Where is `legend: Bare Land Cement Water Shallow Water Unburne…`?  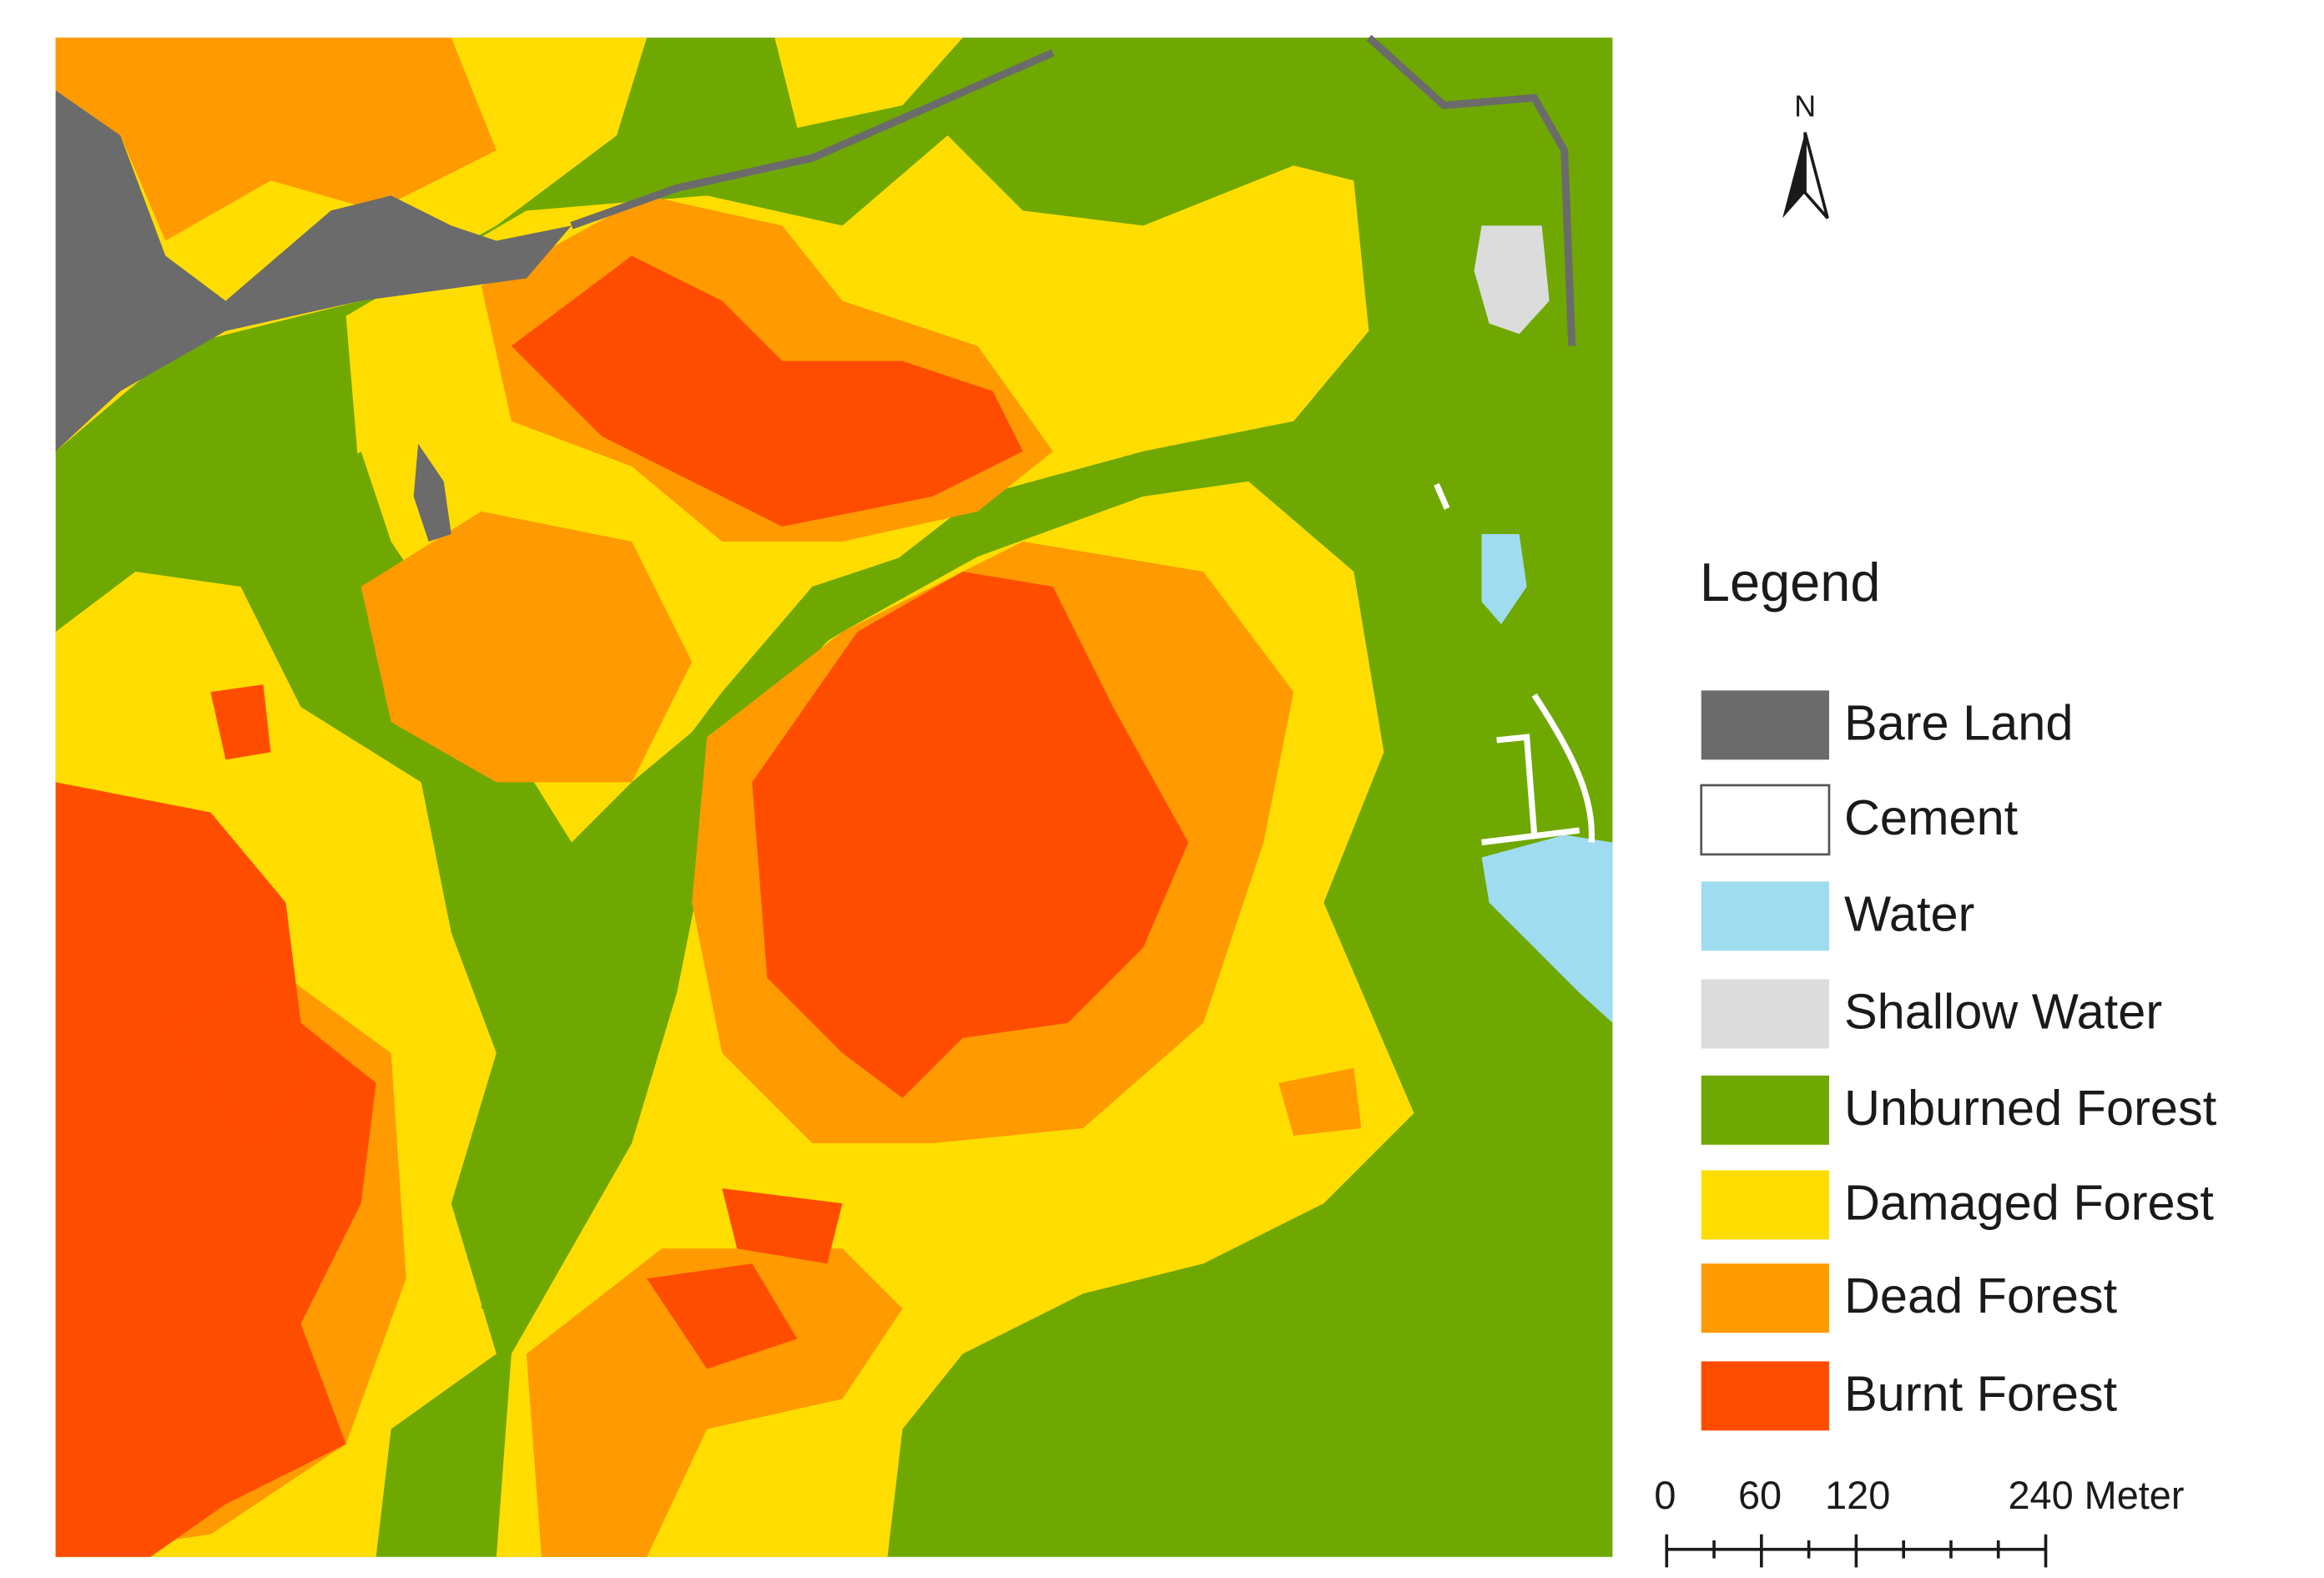 legend: Bare Land Cement Water Shallow Water Unburne… is located at coordinates (1958, 1060).